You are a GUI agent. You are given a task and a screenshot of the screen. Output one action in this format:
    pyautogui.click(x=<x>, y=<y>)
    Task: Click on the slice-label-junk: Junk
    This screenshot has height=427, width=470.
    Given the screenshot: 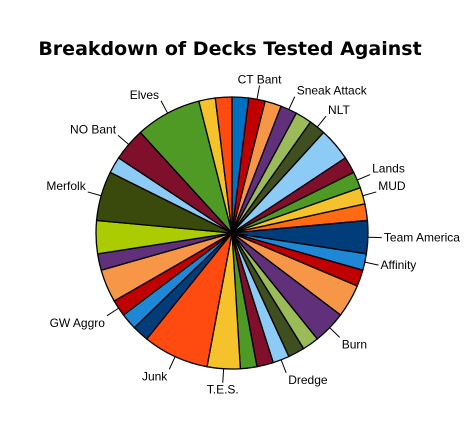 What is the action you would take?
    pyautogui.click(x=155, y=376)
    